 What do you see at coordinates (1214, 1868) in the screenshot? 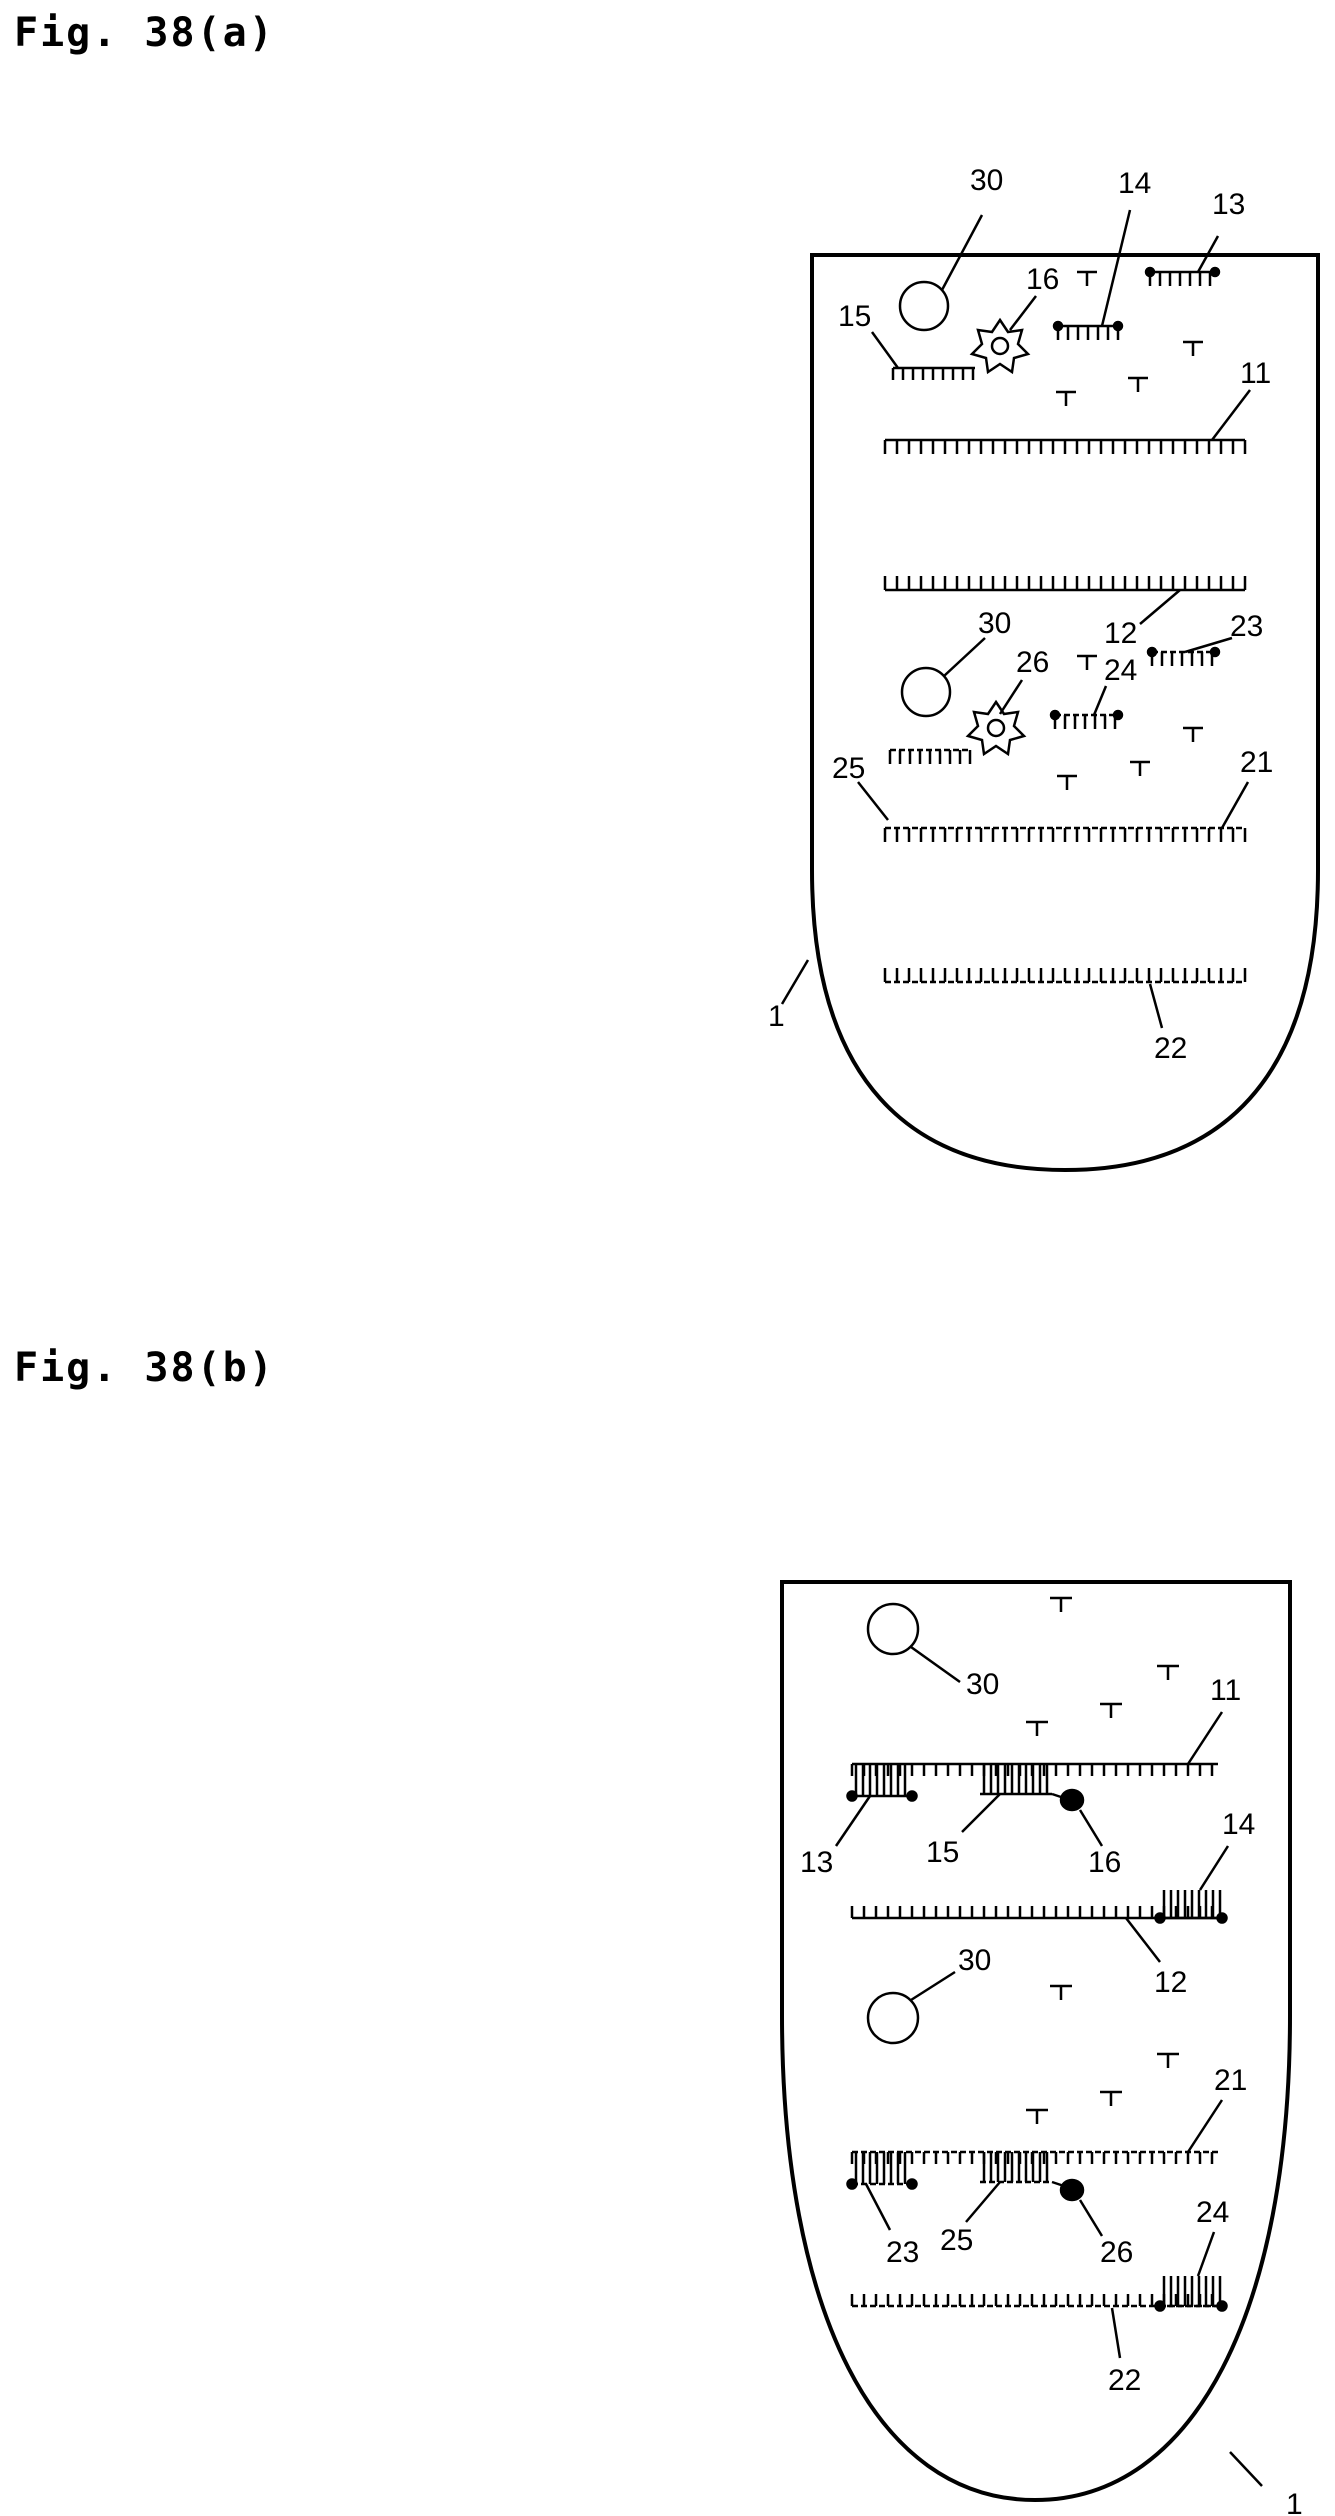
I see `leader-line-14-b` at bounding box center [1214, 1868].